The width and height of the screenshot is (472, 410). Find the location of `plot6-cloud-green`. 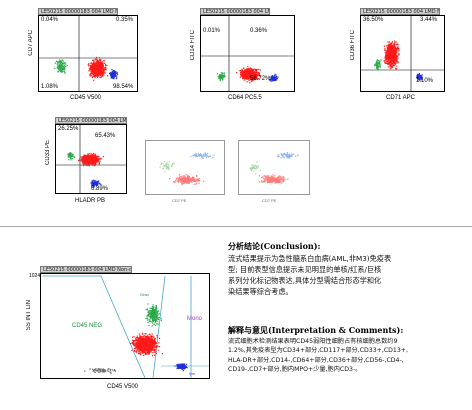

plot6-cloud-green is located at coordinates (255, 168).